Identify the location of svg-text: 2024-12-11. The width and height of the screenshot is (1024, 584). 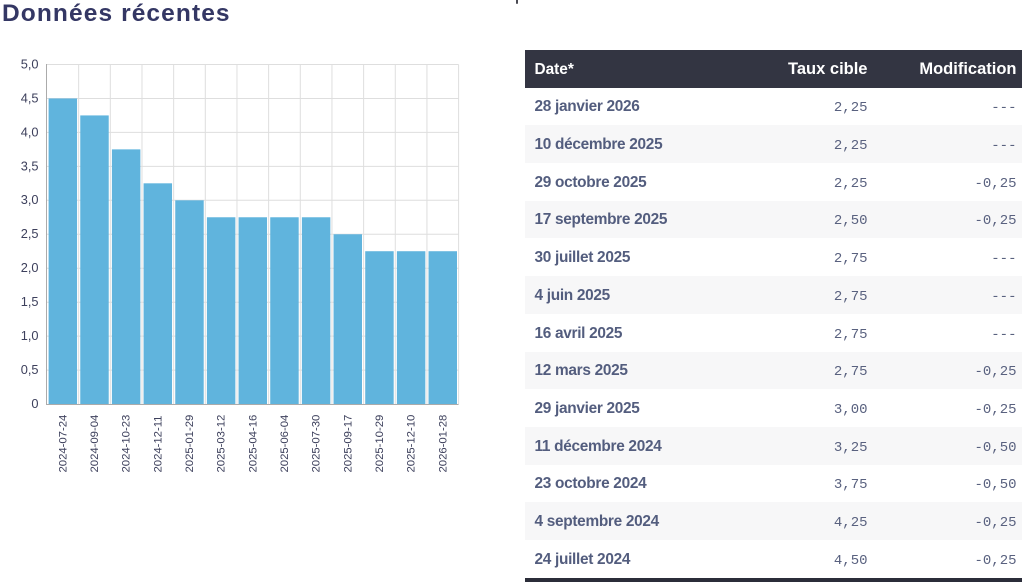
(158, 444).